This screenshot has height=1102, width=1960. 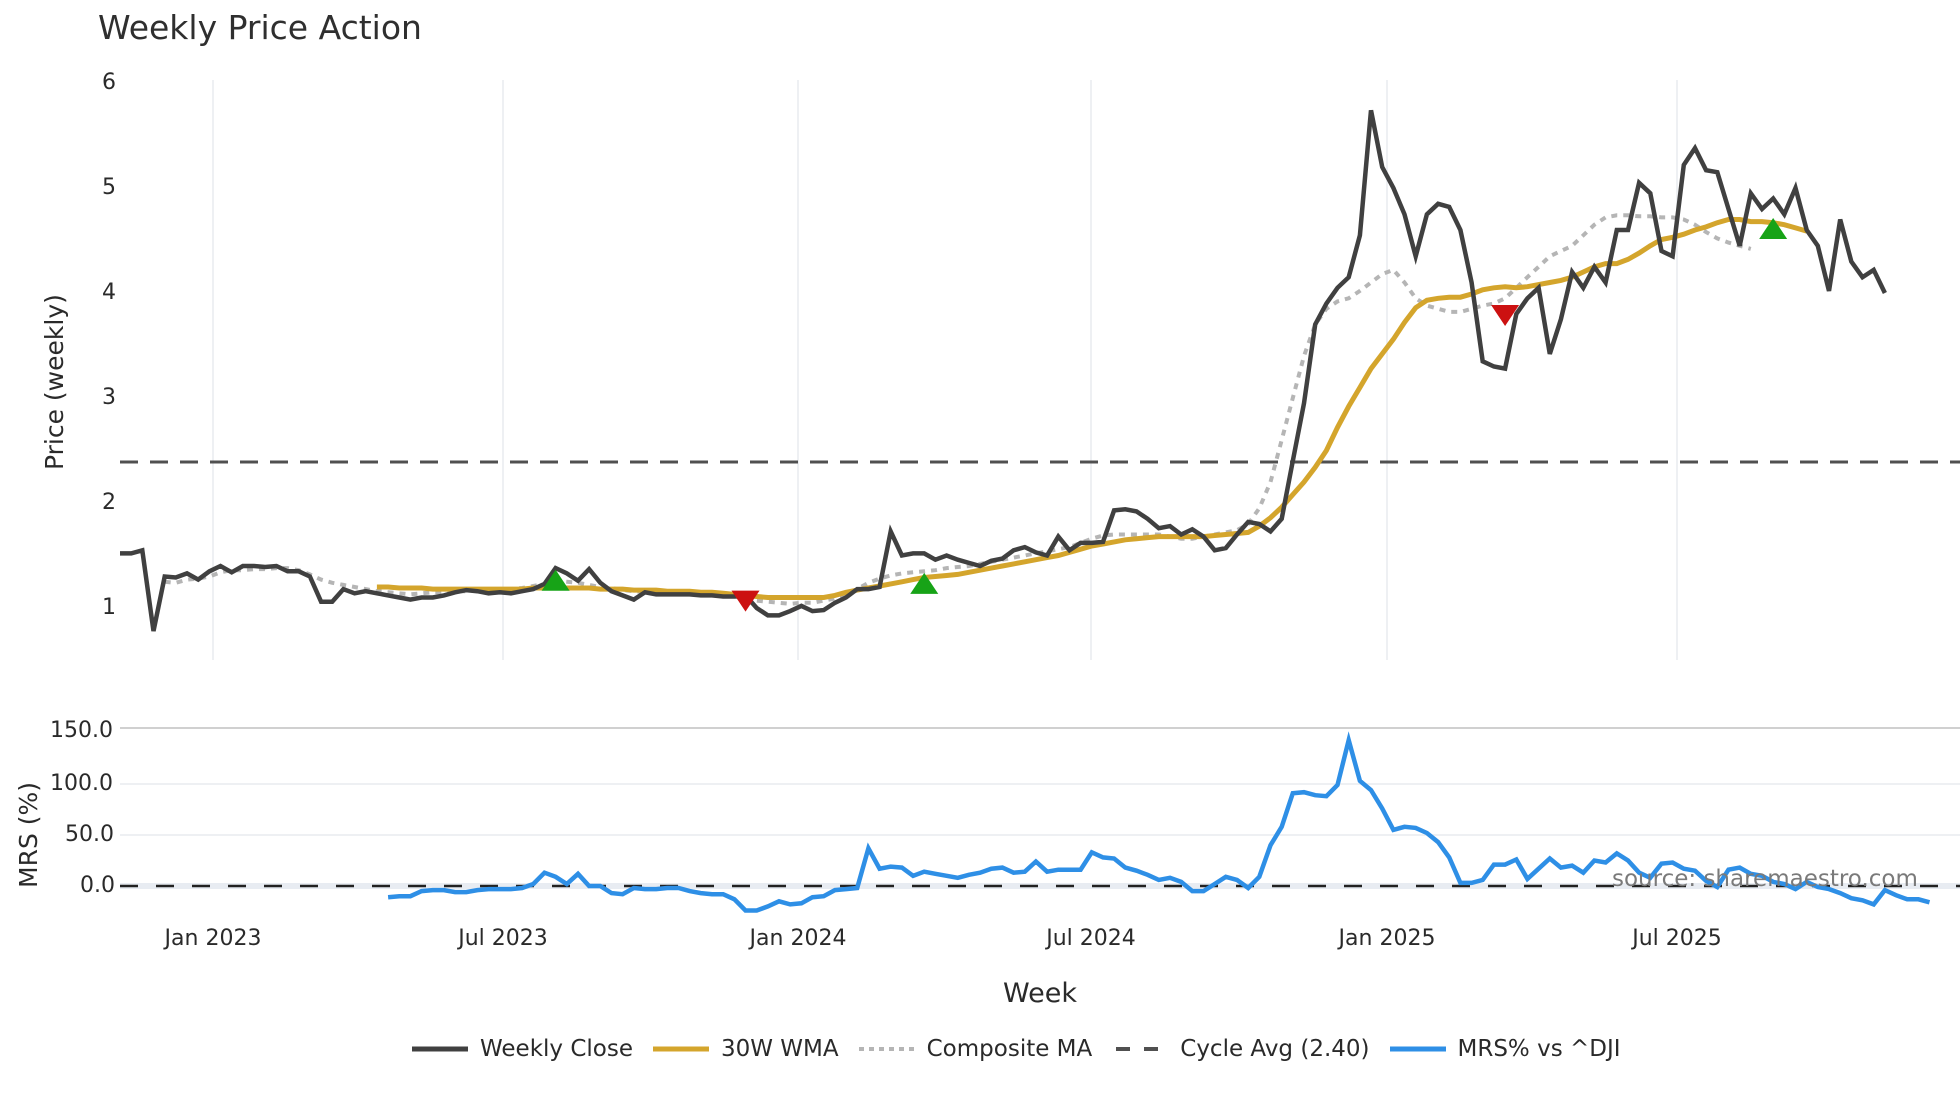 What do you see at coordinates (213, 938) in the screenshot?
I see `xtick-jan-2023: Jan 2023` at bounding box center [213, 938].